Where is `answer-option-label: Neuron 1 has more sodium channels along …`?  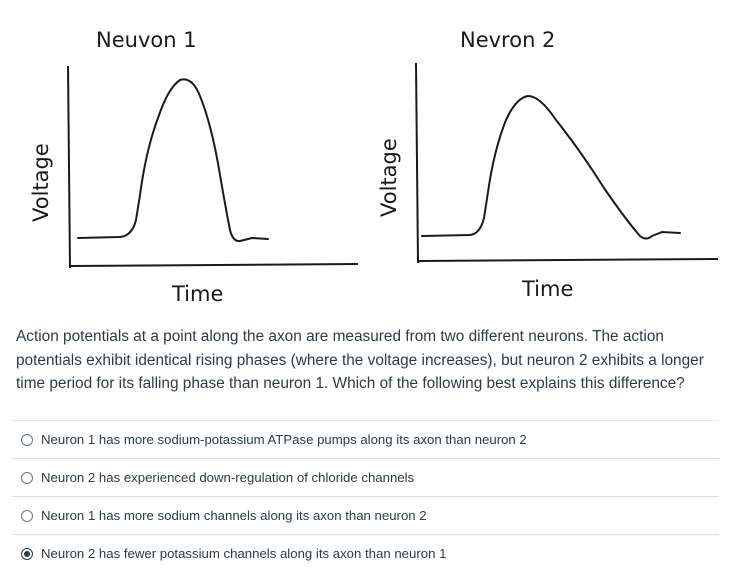 answer-option-label: Neuron 1 has more sodium channels along … is located at coordinates (234, 515).